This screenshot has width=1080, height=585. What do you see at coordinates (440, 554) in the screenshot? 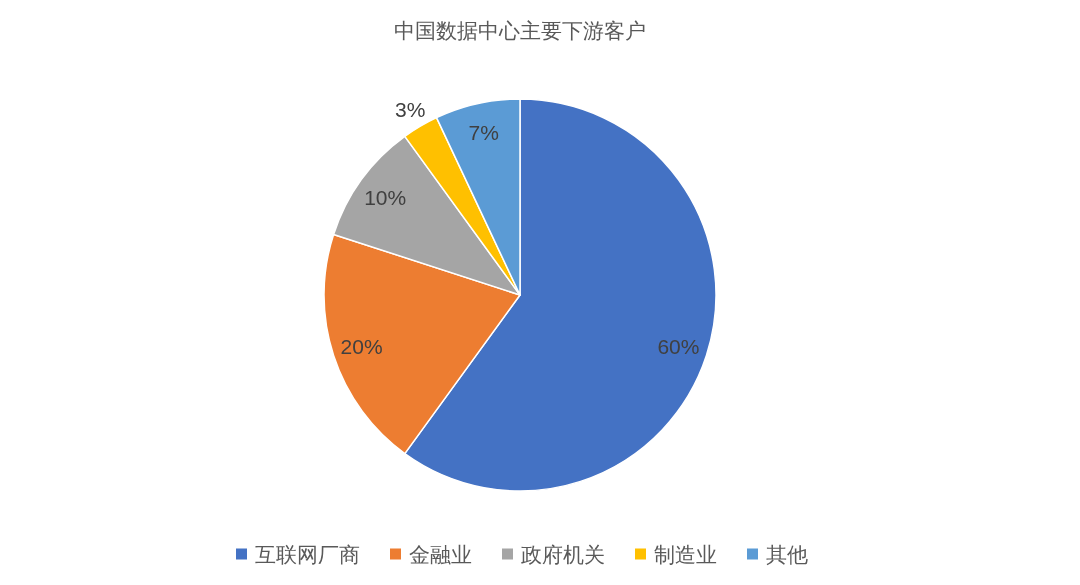
I see `legend-label: 金融业` at bounding box center [440, 554].